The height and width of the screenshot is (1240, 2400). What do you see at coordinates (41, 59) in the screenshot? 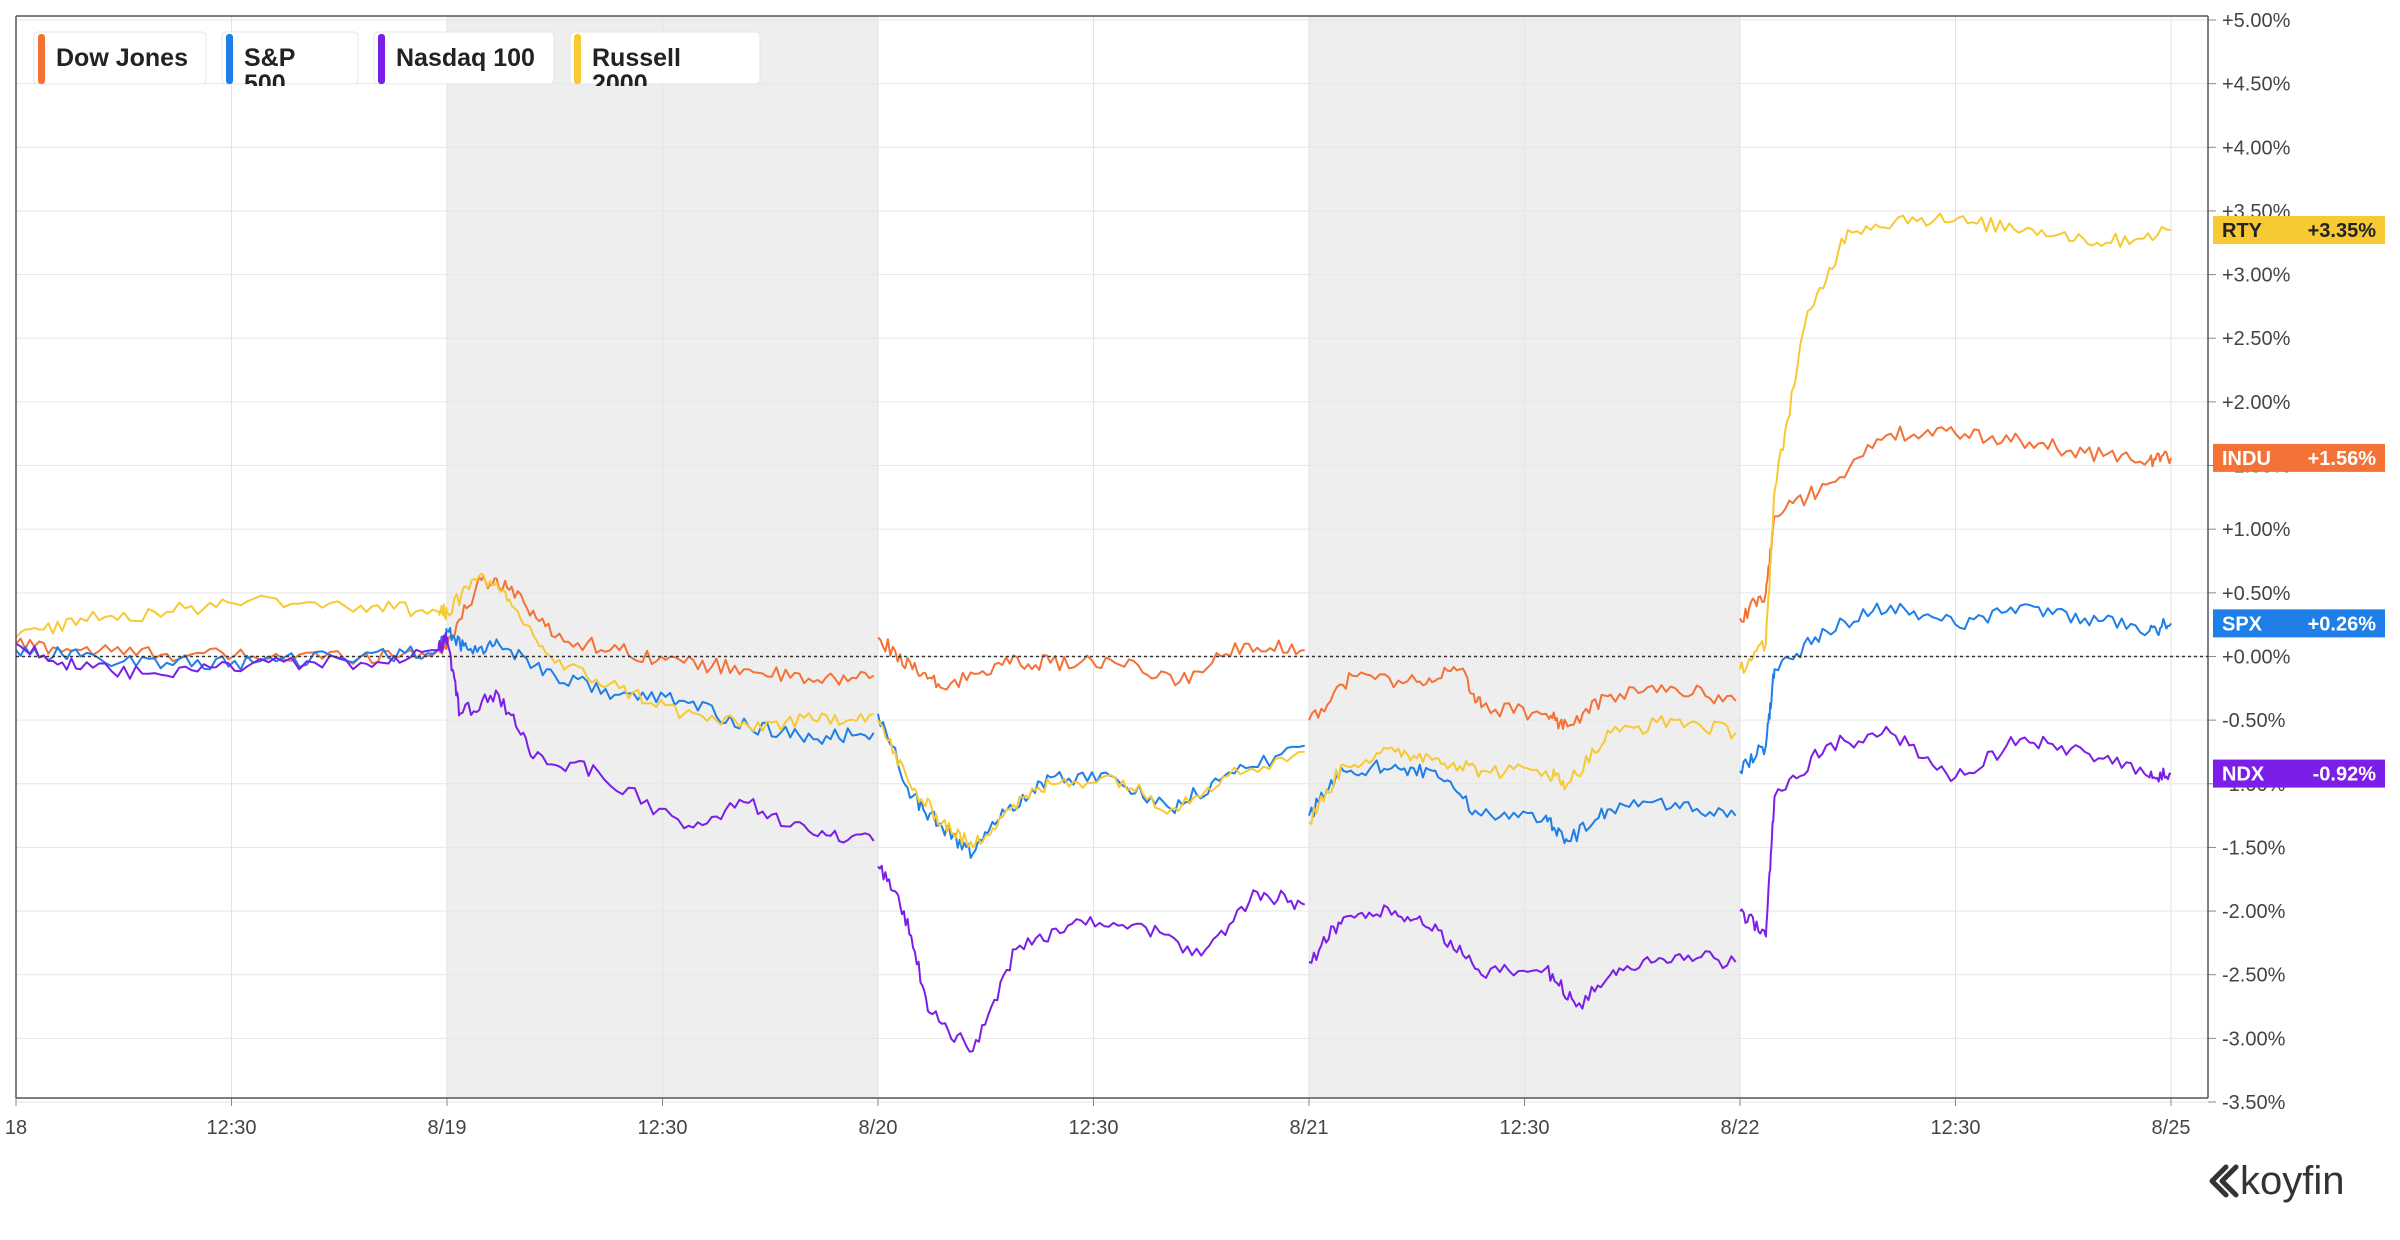
I see `legend-swatch-indu` at bounding box center [41, 59].